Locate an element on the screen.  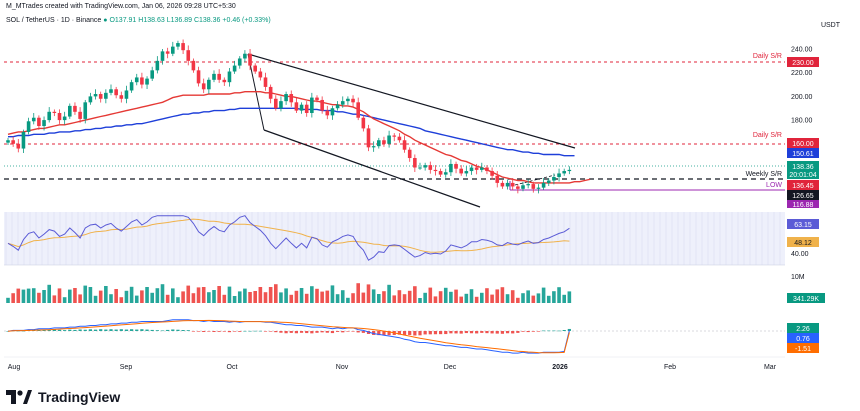
channel-lower-line is located at coordinates (372, 168).